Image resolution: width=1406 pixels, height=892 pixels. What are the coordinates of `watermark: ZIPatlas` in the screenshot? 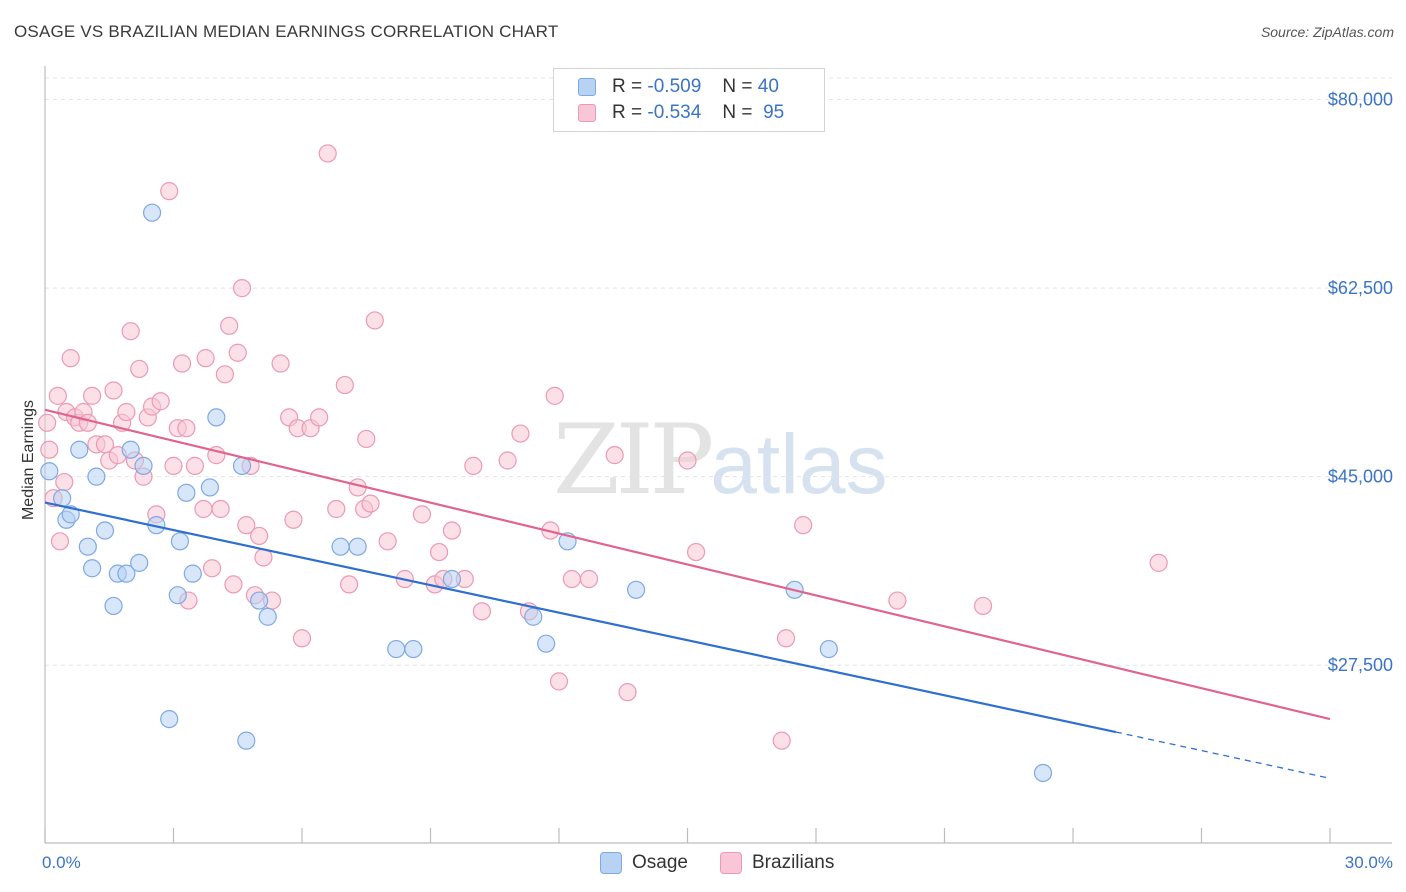 It's located at (720, 460).